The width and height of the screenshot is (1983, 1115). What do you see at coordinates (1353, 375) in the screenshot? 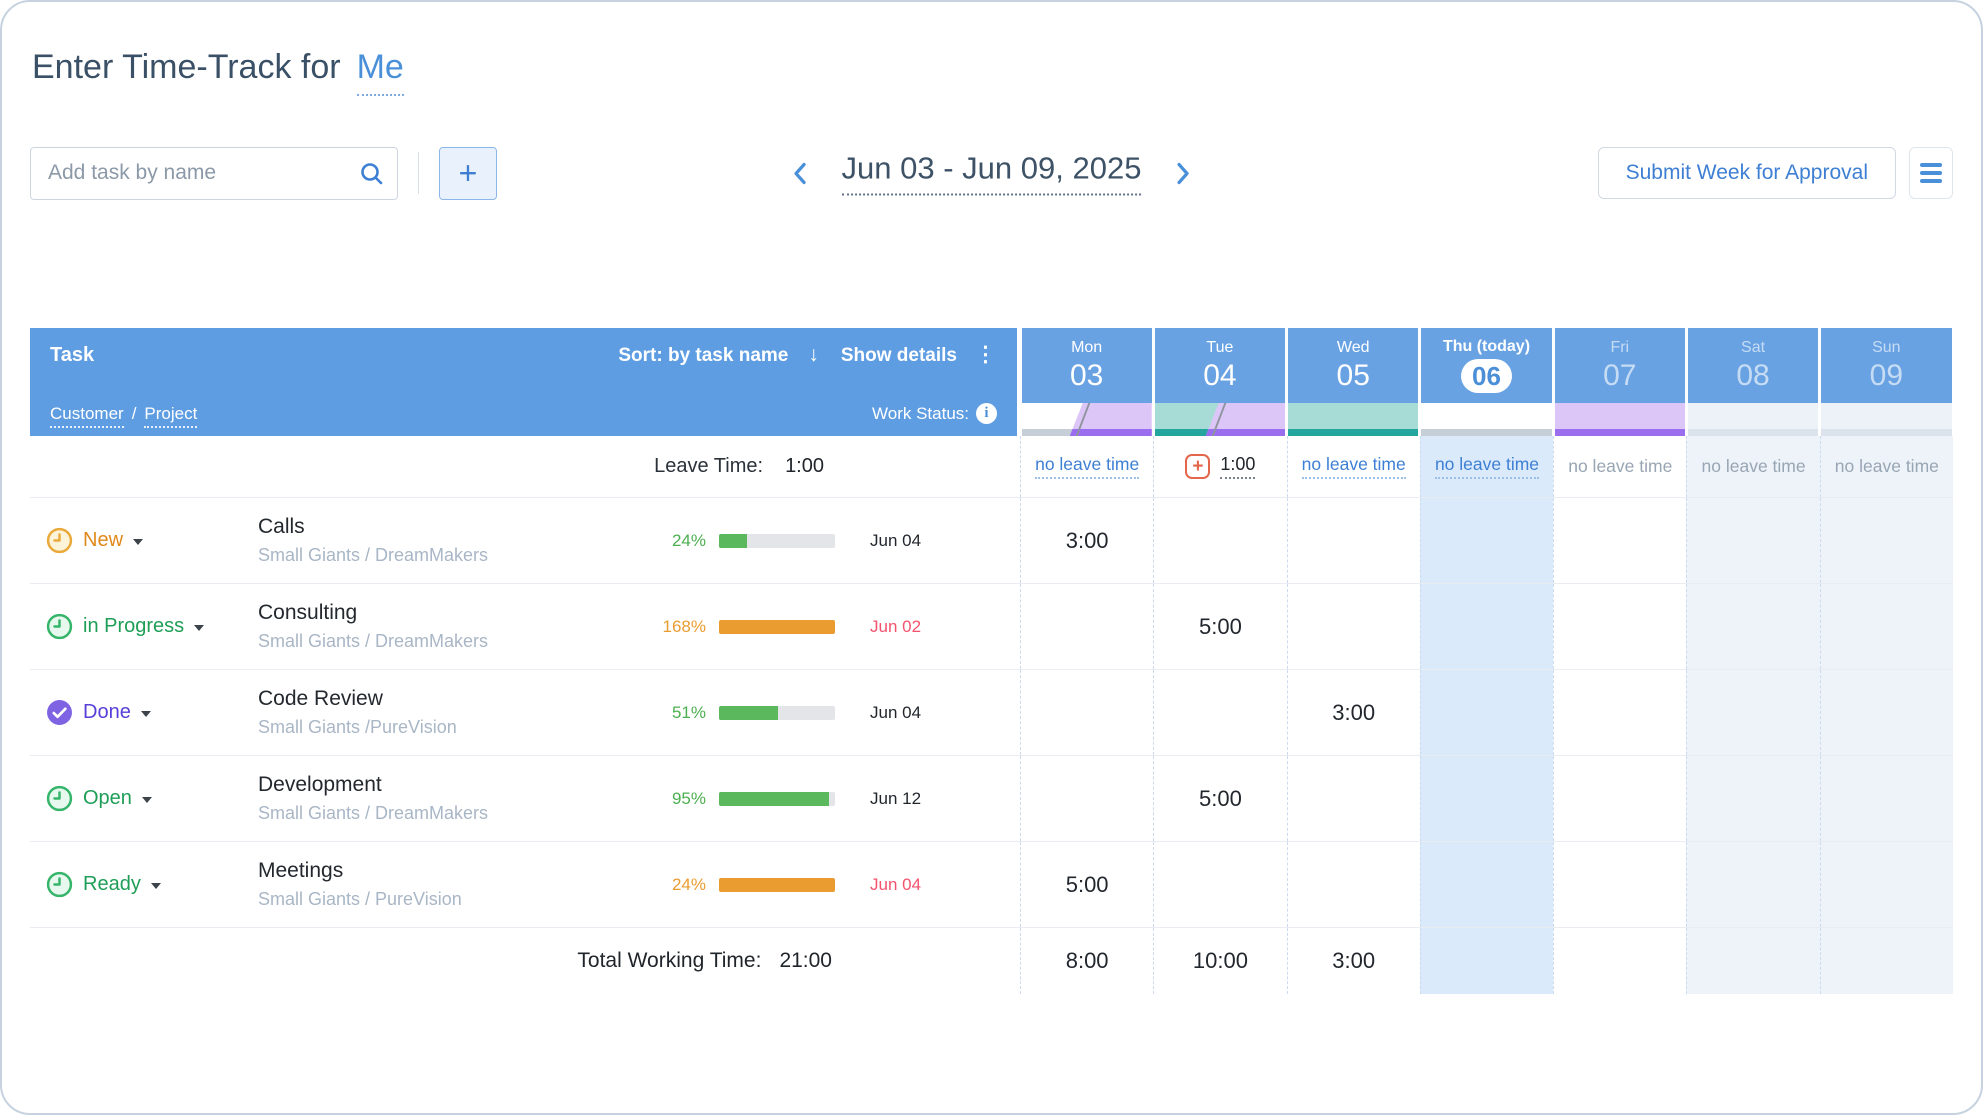
I see `day-number: 05` at bounding box center [1353, 375].